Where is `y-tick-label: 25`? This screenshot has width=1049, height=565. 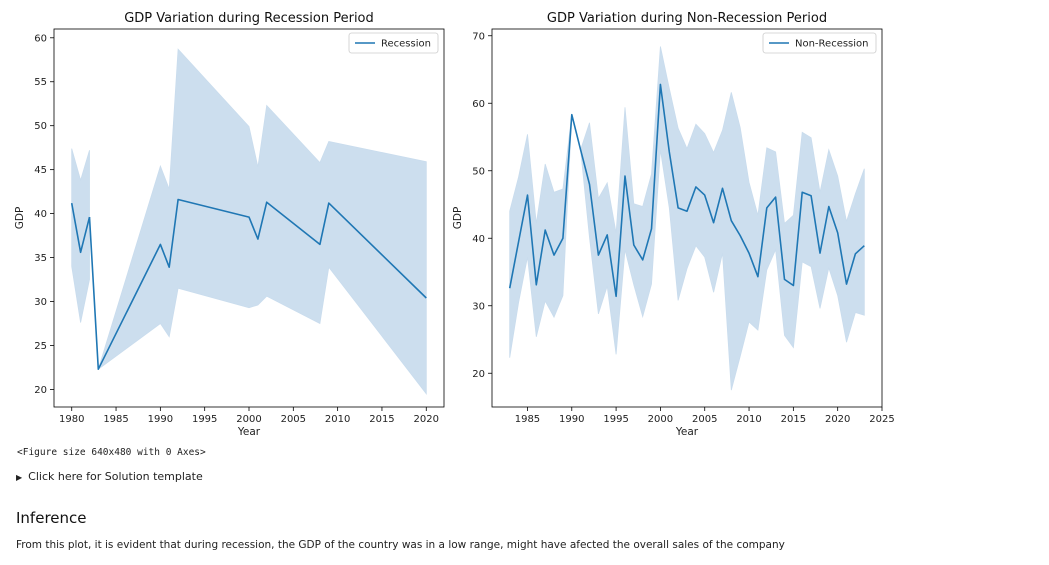
y-tick-label: 25 is located at coordinates (40, 346).